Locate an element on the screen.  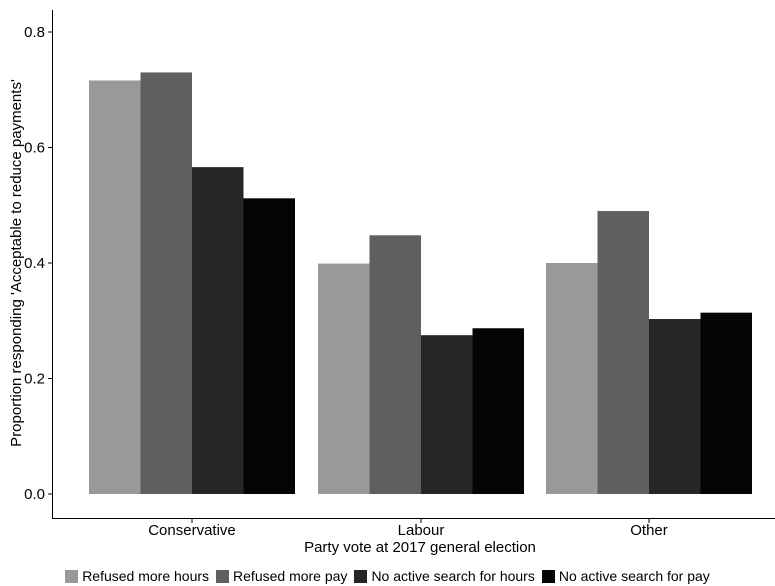
bar-labour-refused-more-pay is located at coordinates (395, 364).